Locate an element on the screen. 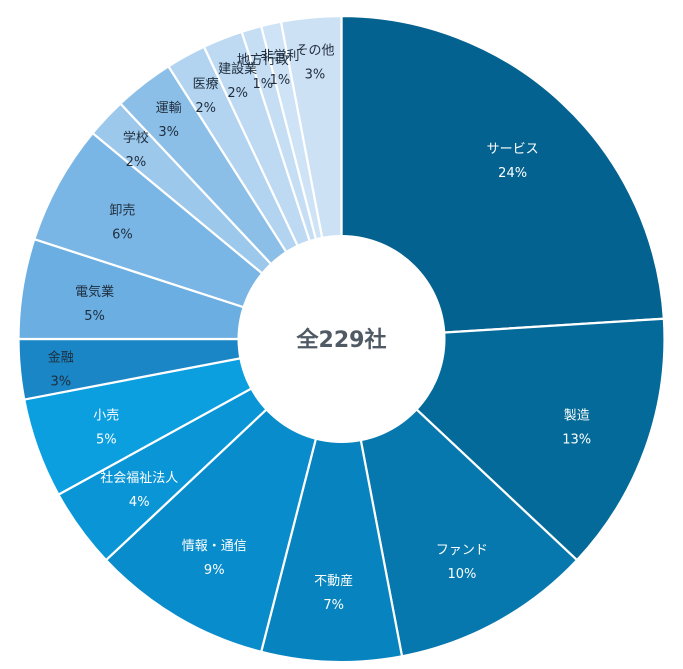 Image resolution: width=683 pixels, height=669 pixels. slice-percent-label: 10% is located at coordinates (461, 574).